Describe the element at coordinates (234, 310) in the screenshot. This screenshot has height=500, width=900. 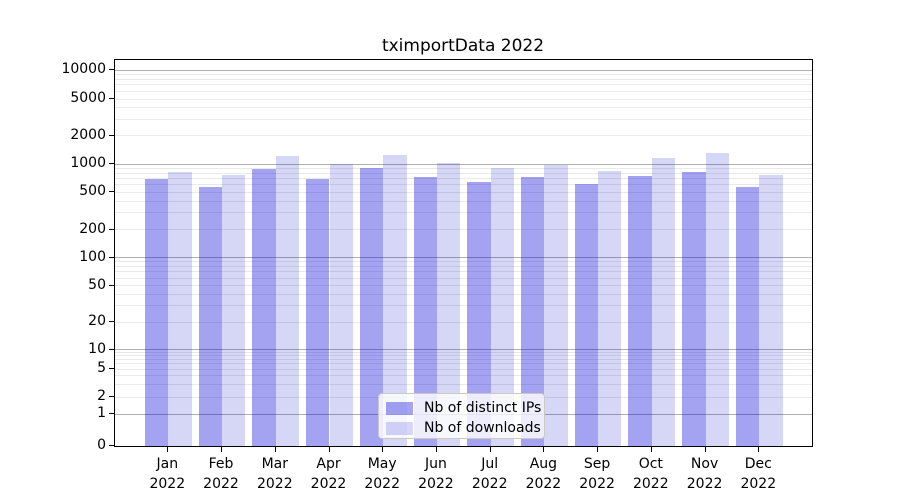
I see `bar-feb-downloads` at that location.